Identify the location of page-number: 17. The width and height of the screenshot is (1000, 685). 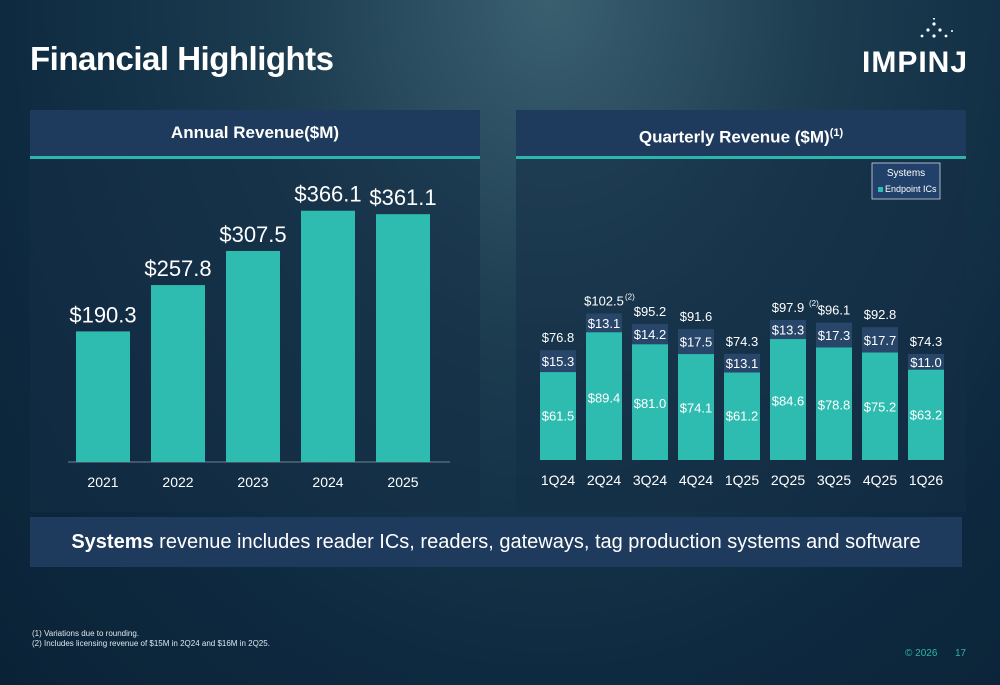
(961, 653).